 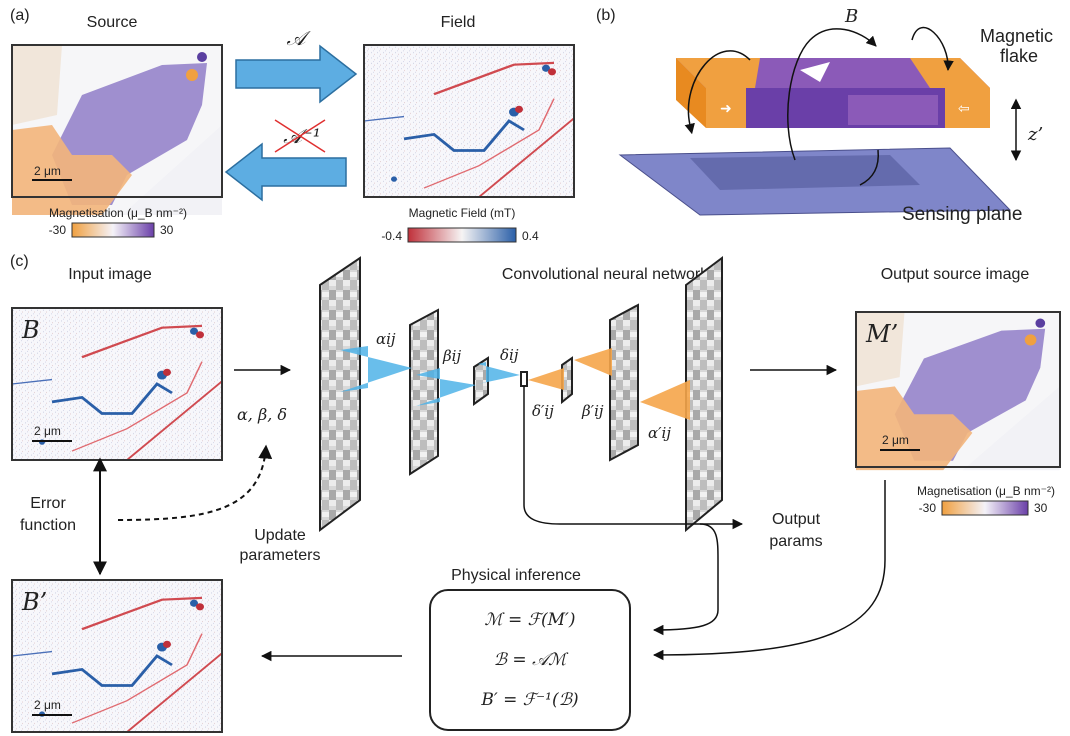 I want to click on equation-3: B′ = ℱ⁻¹(ℬ), so click(x=529, y=700).